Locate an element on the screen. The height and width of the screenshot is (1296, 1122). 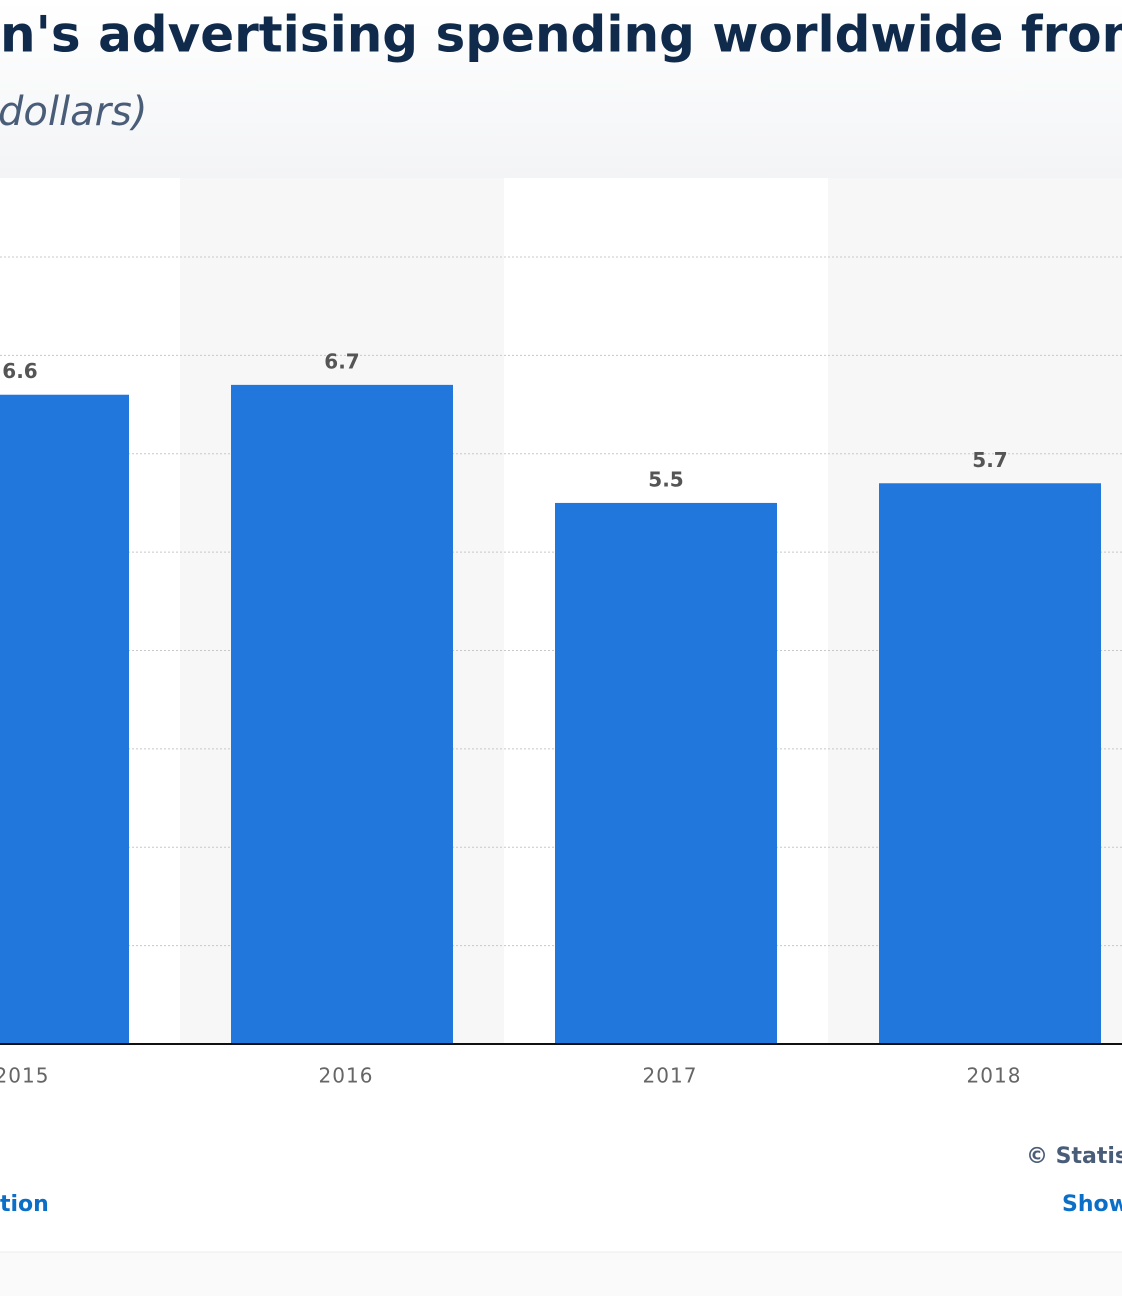
link-left: tion is located at coordinates (24, 1204).